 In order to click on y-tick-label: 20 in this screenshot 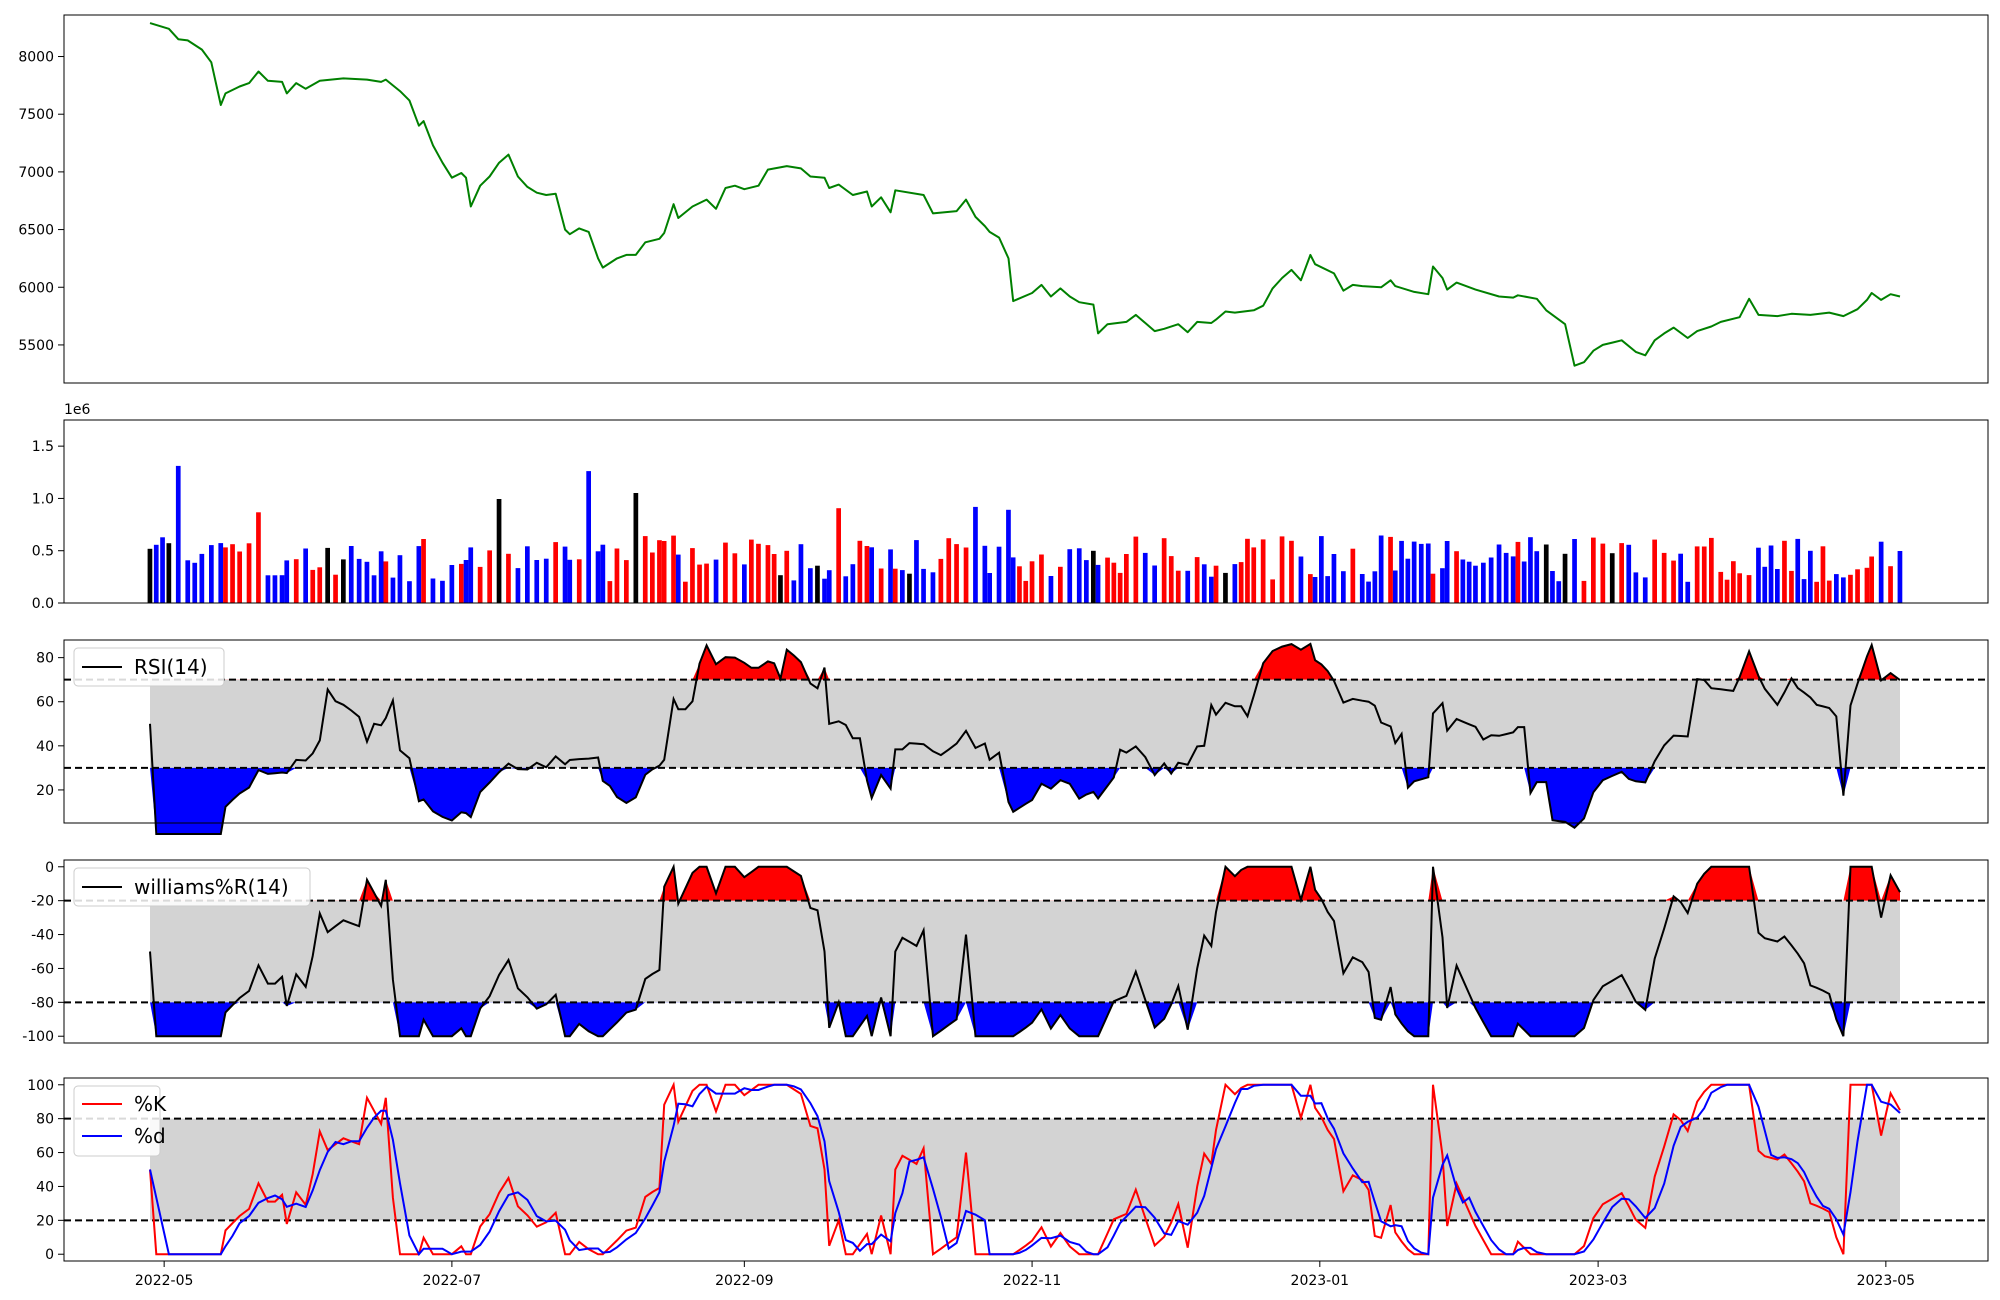, I will do `click(45, 791)`.